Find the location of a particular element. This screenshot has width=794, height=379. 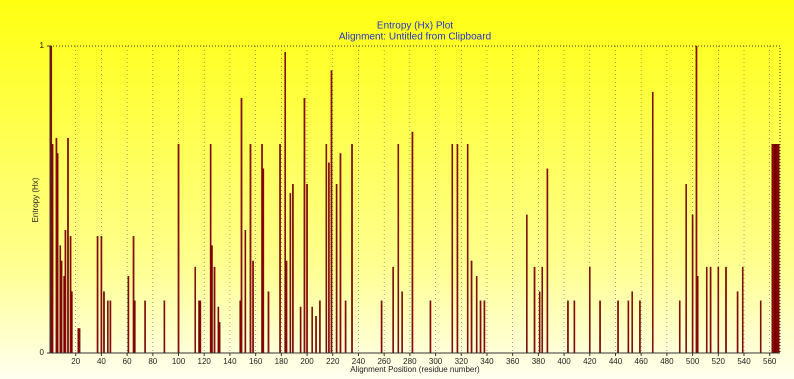

x-tick-label: 540 is located at coordinates (744, 361).